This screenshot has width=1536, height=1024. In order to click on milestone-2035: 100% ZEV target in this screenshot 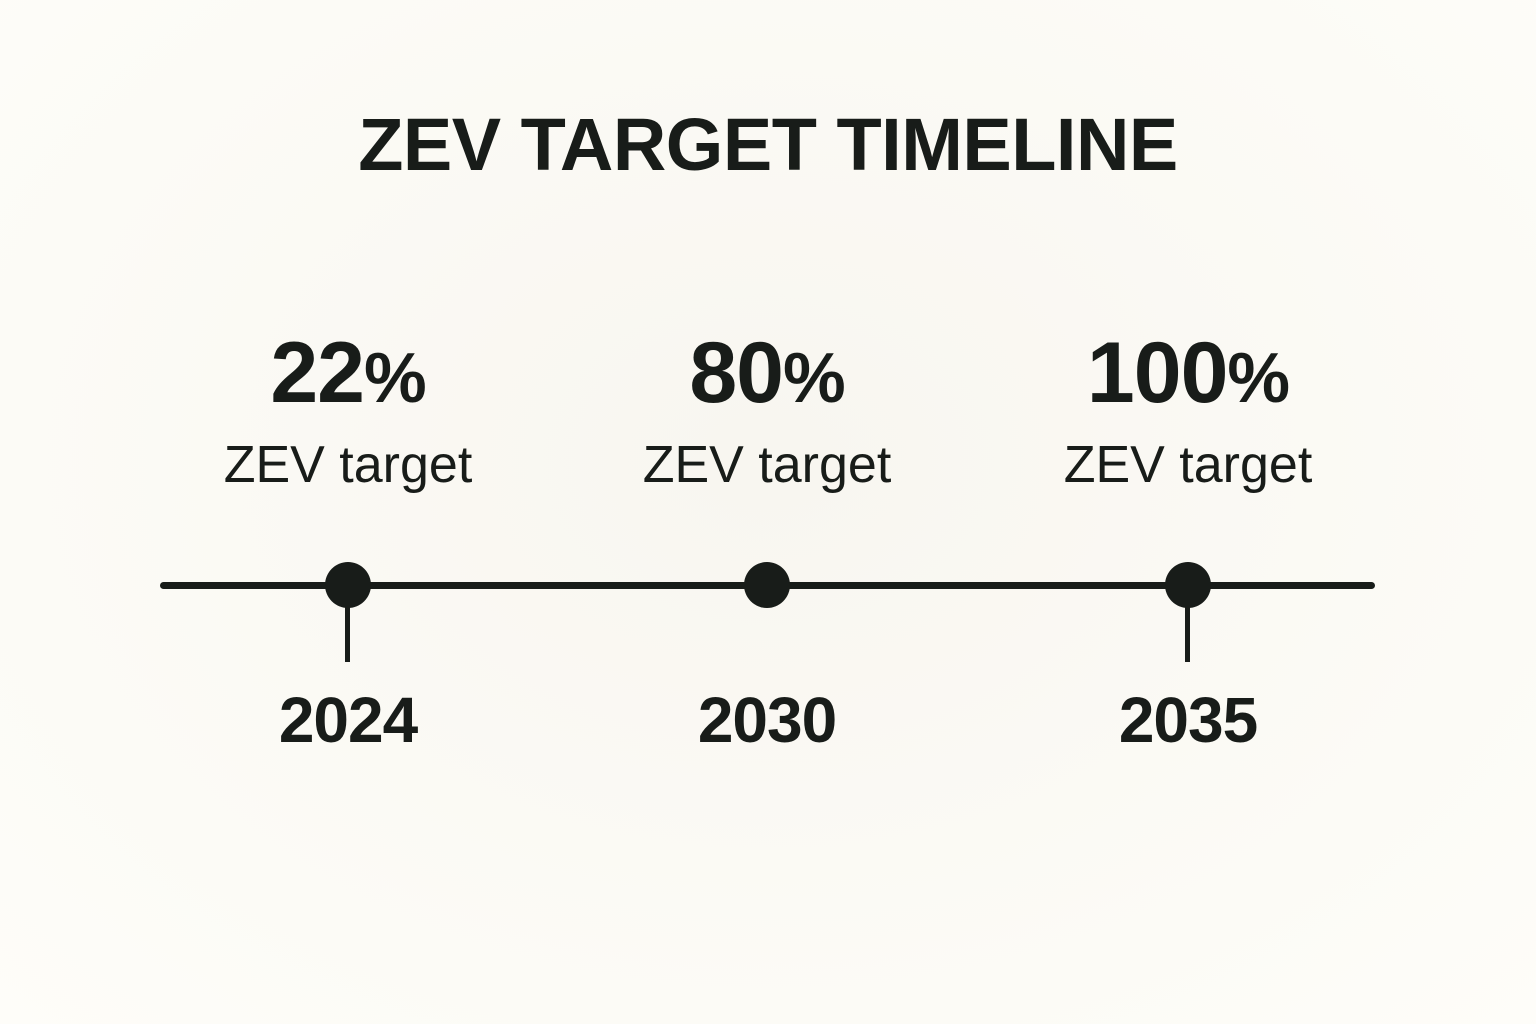, I will do `click(1188, 412)`.